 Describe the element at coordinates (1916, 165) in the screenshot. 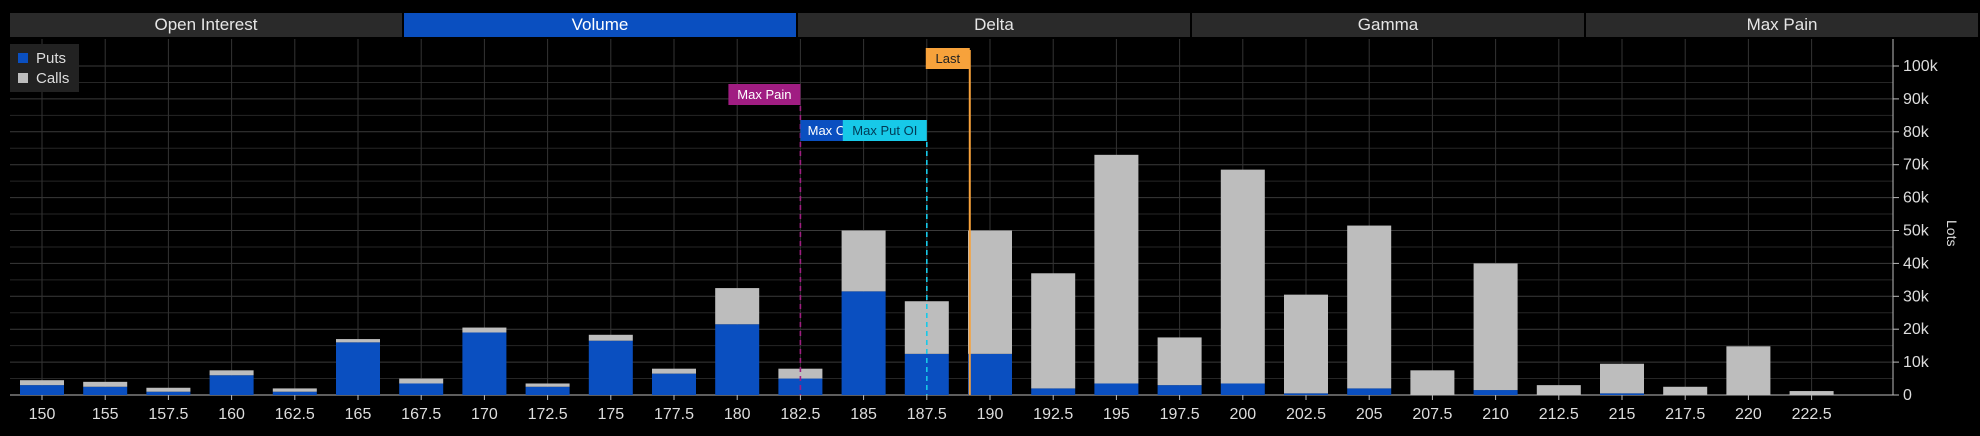

I see `y-tick-label: 70k` at that location.